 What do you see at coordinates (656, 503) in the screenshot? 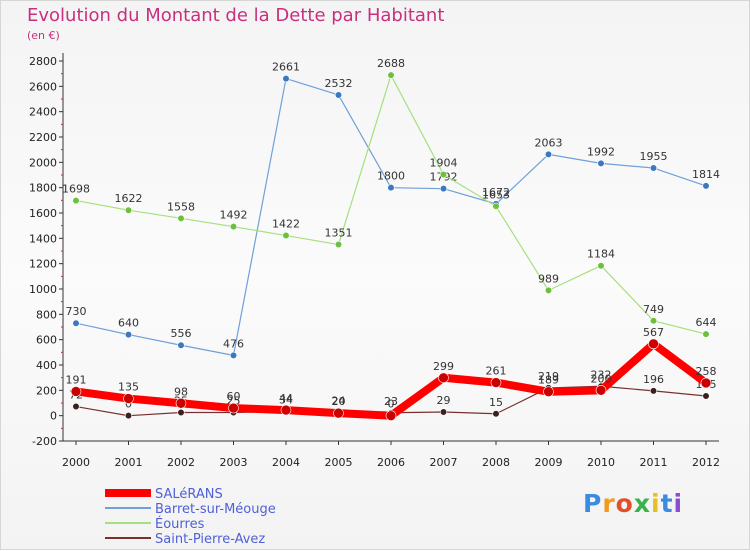
I see `logo-letter: i` at bounding box center [656, 503].